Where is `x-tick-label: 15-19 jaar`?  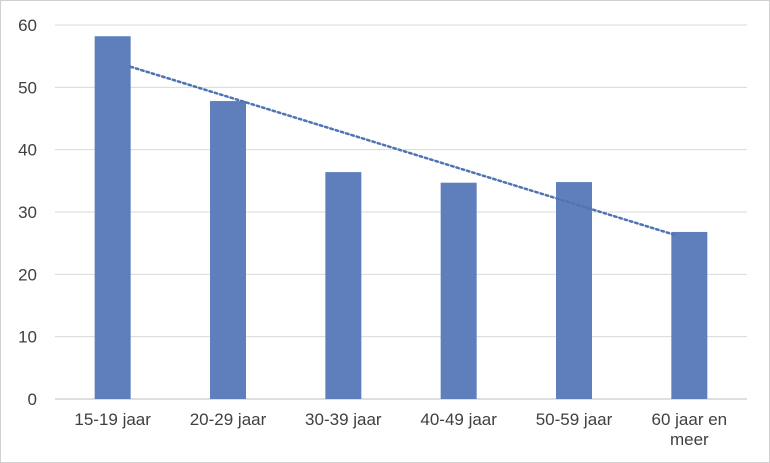 x-tick-label: 15-19 jaar is located at coordinates (112, 419).